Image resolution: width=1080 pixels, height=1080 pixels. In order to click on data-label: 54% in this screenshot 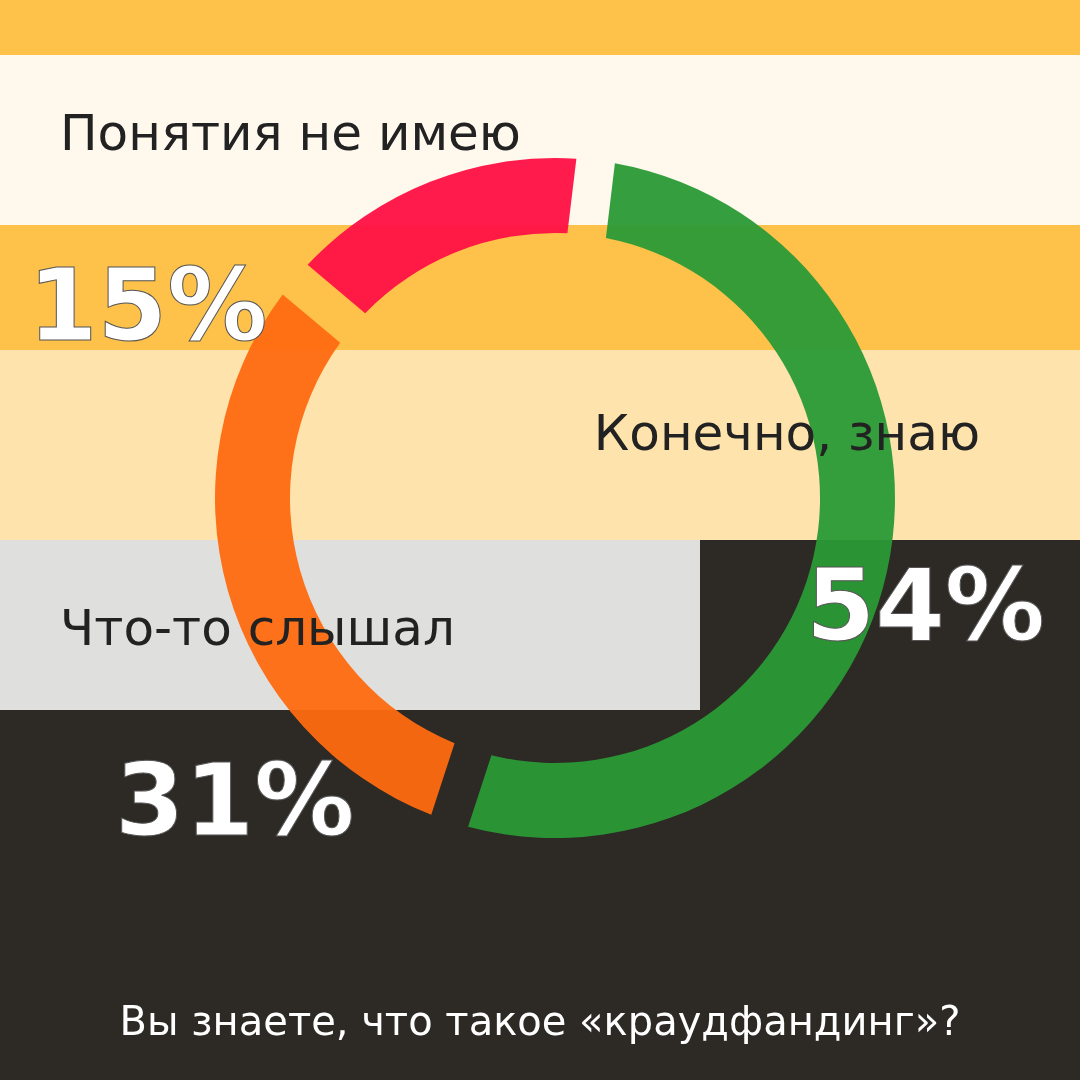, I will do `click(925, 605)`.